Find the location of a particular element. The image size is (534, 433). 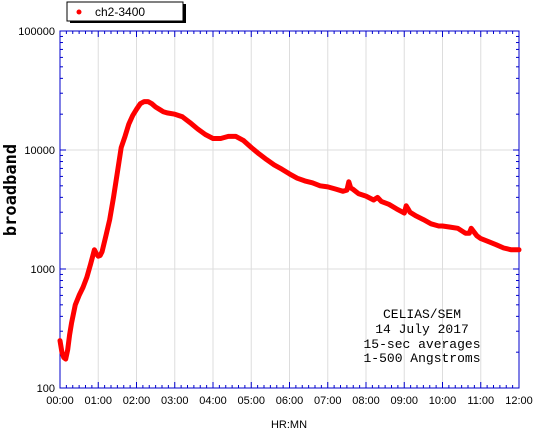

x-tick-label: 04:00 is located at coordinates (213, 401).